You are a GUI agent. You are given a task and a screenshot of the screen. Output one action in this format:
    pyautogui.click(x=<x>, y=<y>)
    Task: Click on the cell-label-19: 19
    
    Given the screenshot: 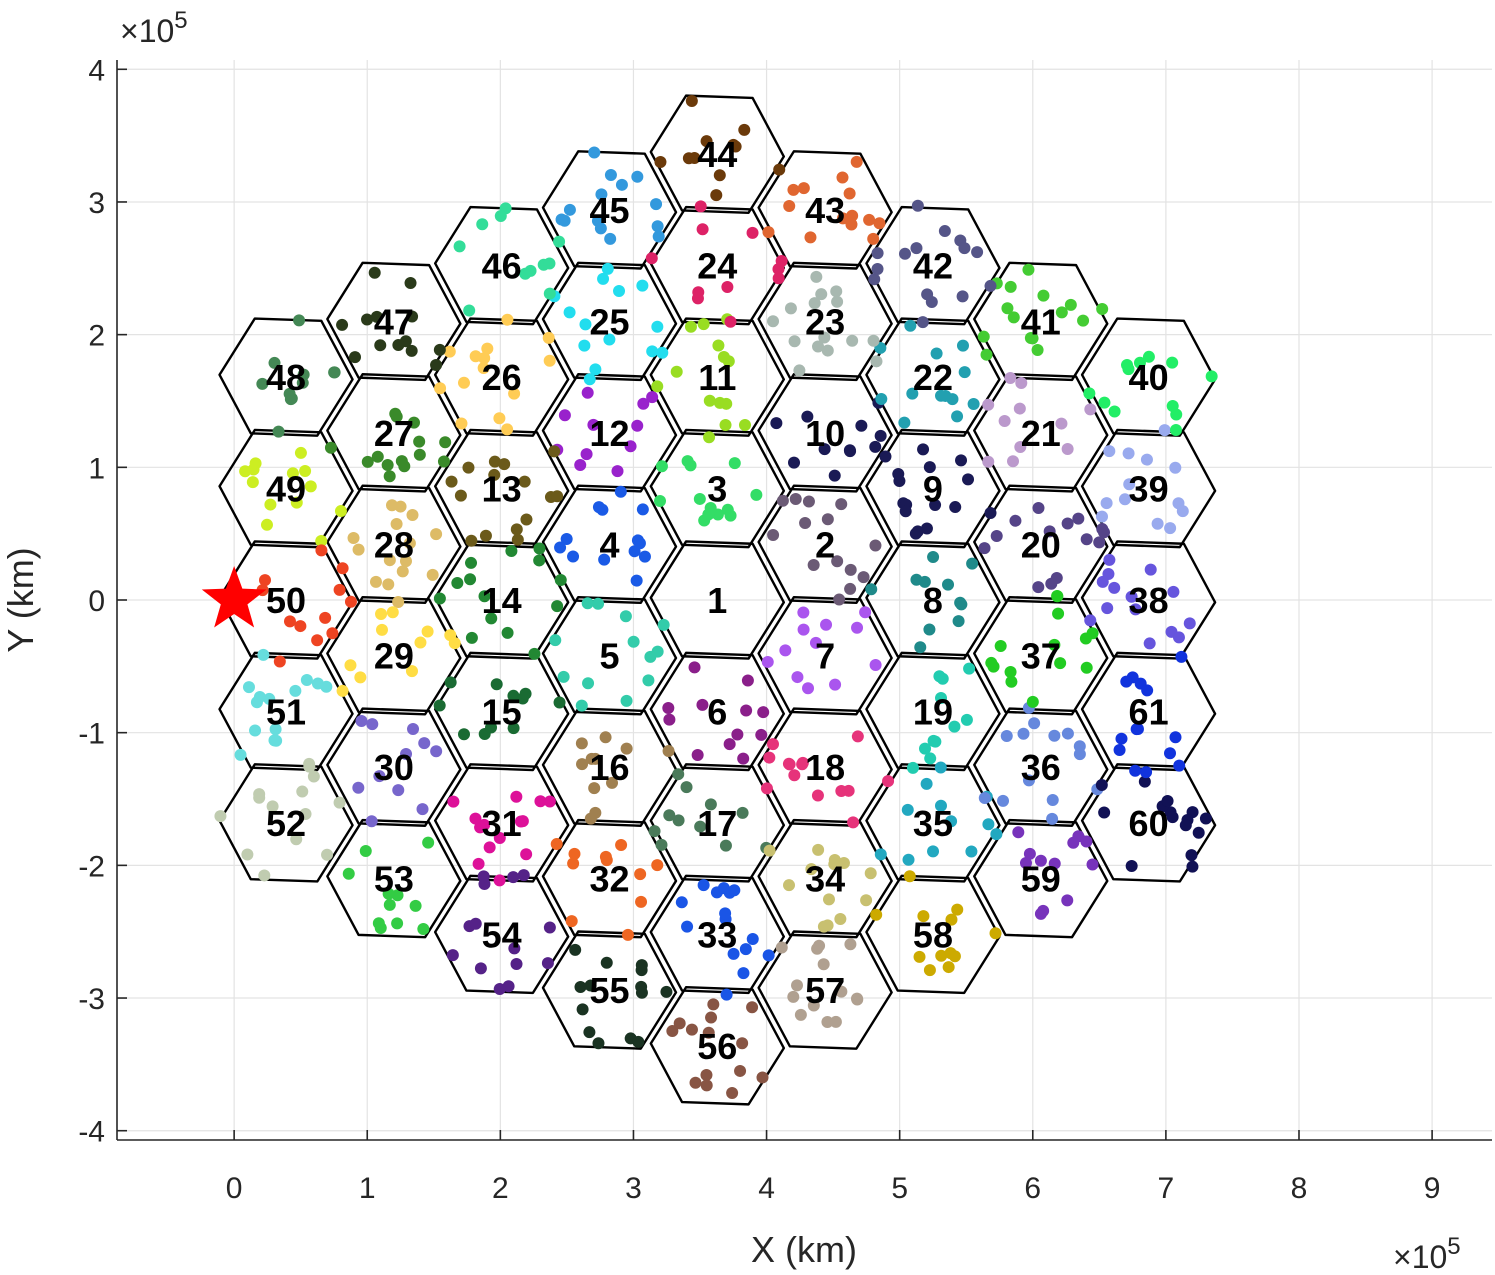 What is the action you would take?
    pyautogui.click(x=933, y=711)
    